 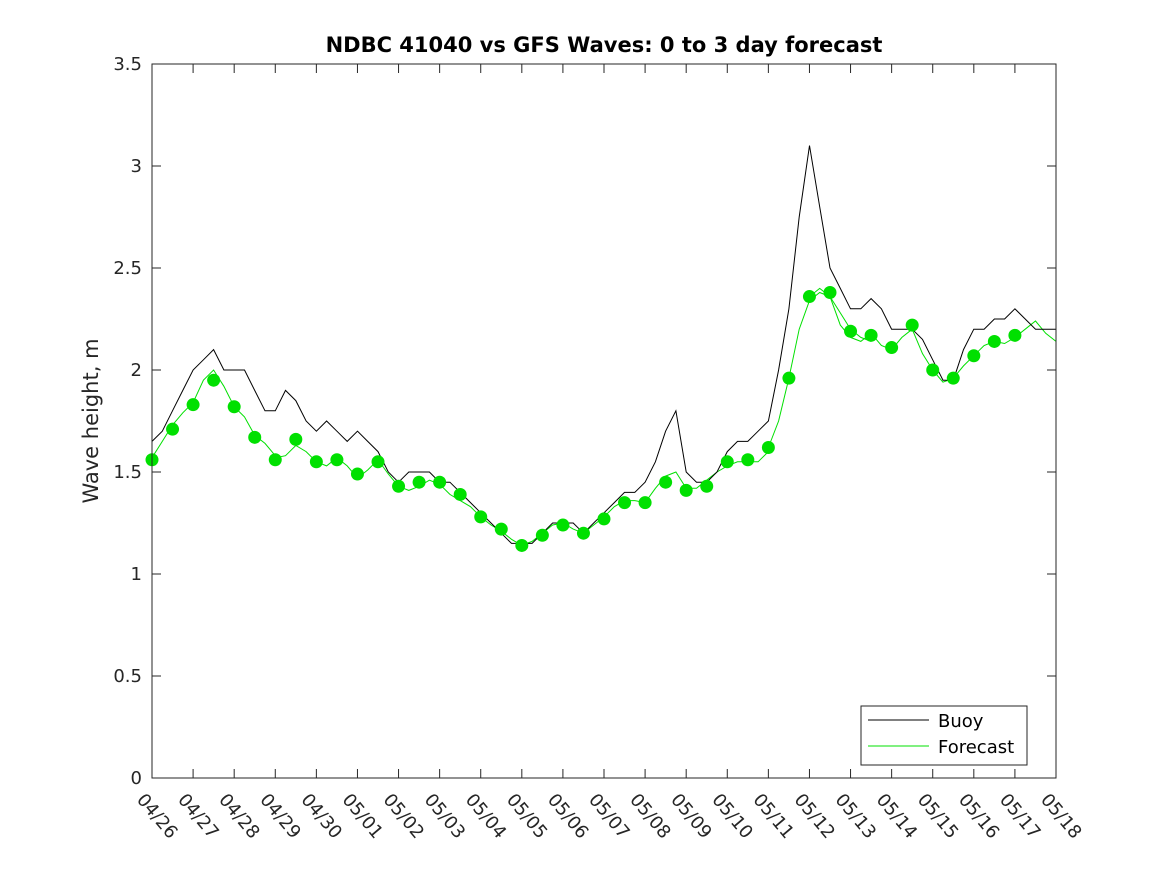 What do you see at coordinates (136, 370) in the screenshot?
I see `y-tick-label: 2` at bounding box center [136, 370].